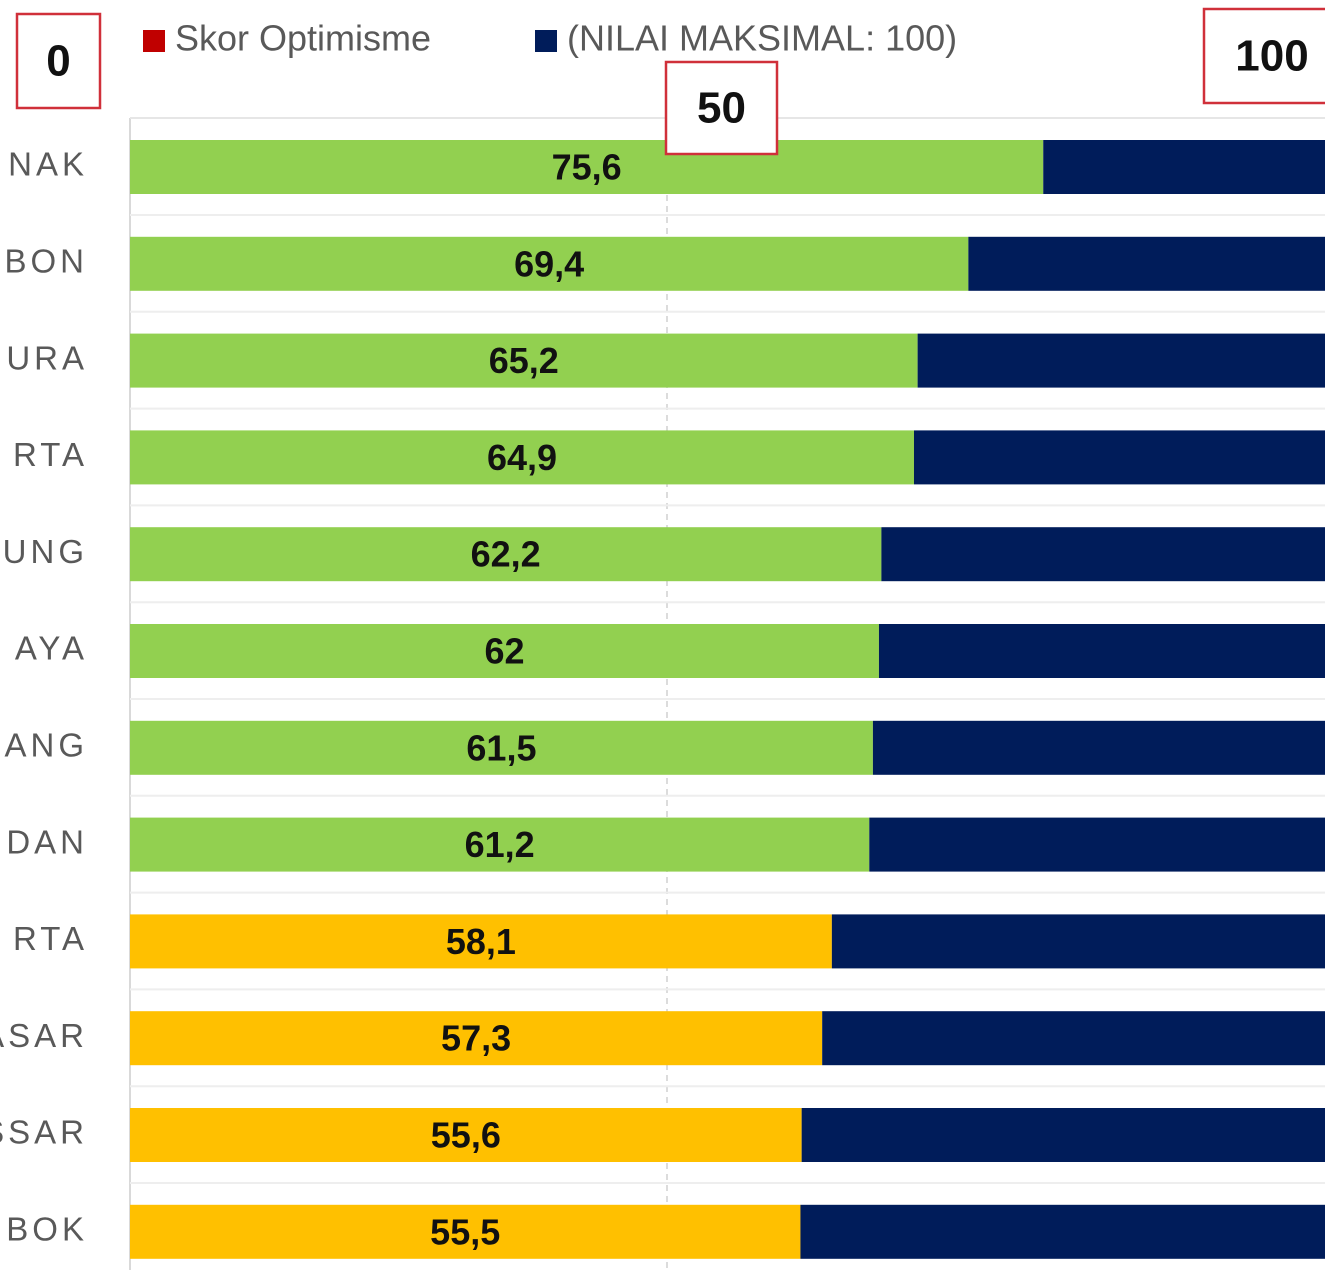 This screenshot has height=1270, width=1325. I want to click on value-label: 69,4, so click(549, 263).